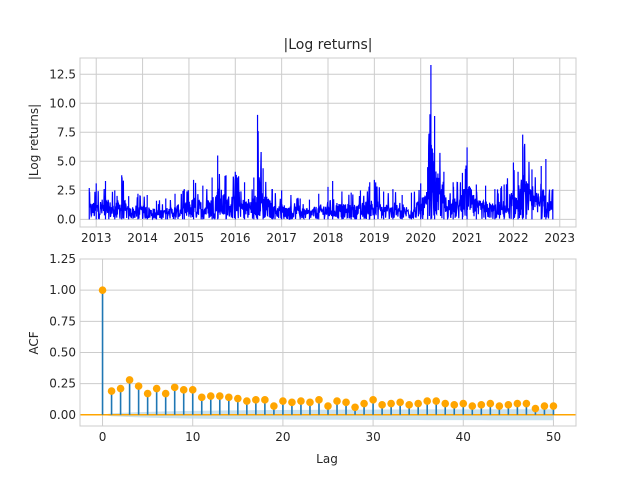 This screenshot has height=480, width=640. I want to click on x-tick-label: 40, so click(463, 437).